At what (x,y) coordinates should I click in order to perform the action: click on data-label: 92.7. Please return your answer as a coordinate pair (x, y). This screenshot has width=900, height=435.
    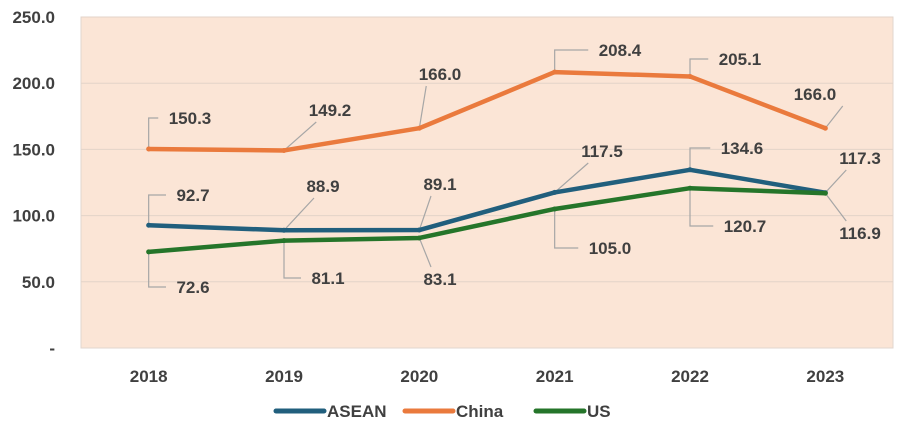
    Looking at the image, I should click on (192, 195).